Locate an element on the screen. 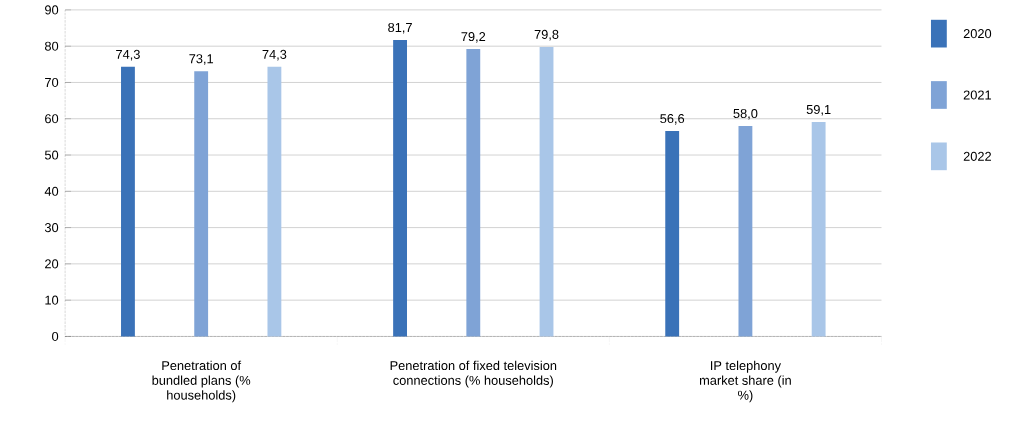 This screenshot has width=1021, height=432. data-label: 56,6 is located at coordinates (672, 119).